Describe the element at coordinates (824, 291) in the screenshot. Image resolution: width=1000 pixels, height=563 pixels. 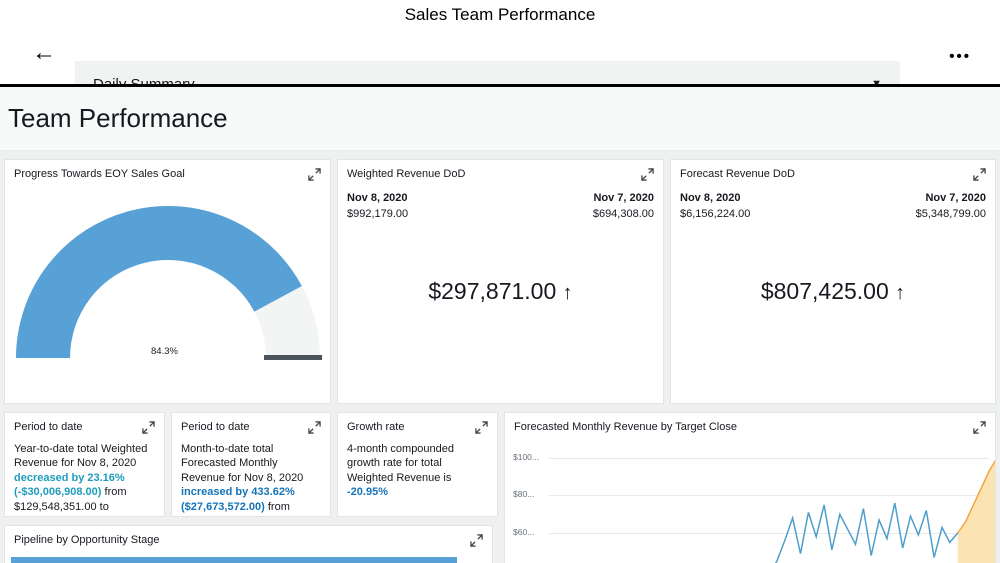
I see `kpi-amount: $807,425.00` at that location.